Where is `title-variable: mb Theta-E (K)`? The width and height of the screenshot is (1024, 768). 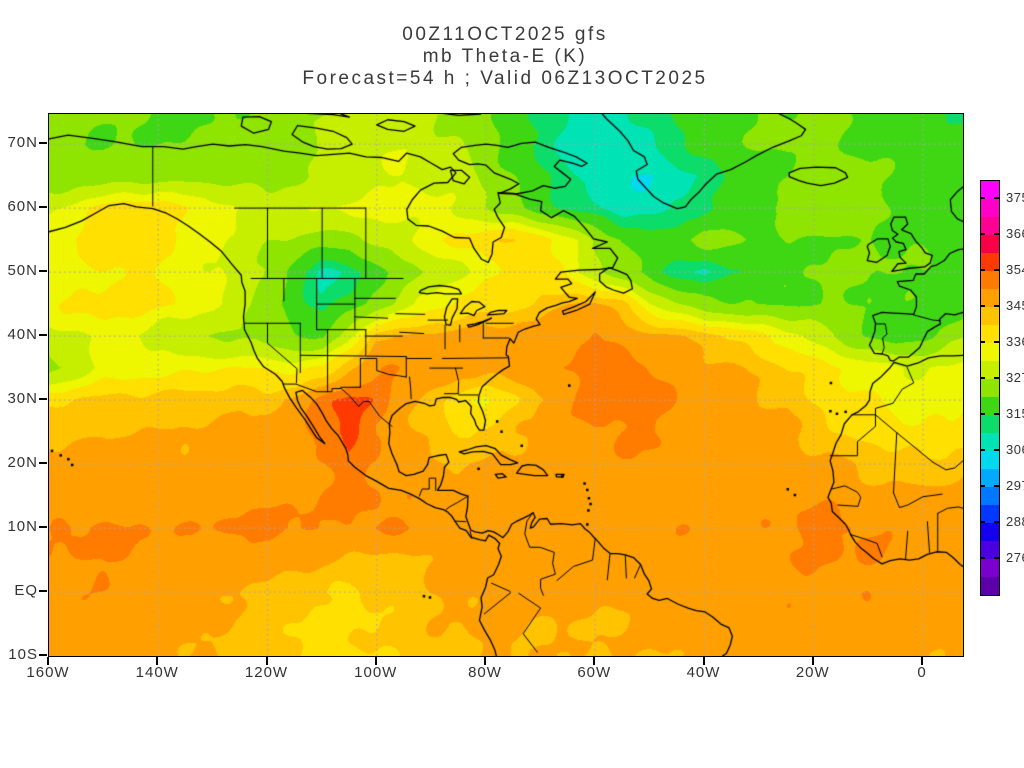 title-variable: mb Theta-E (K) is located at coordinates (505, 56).